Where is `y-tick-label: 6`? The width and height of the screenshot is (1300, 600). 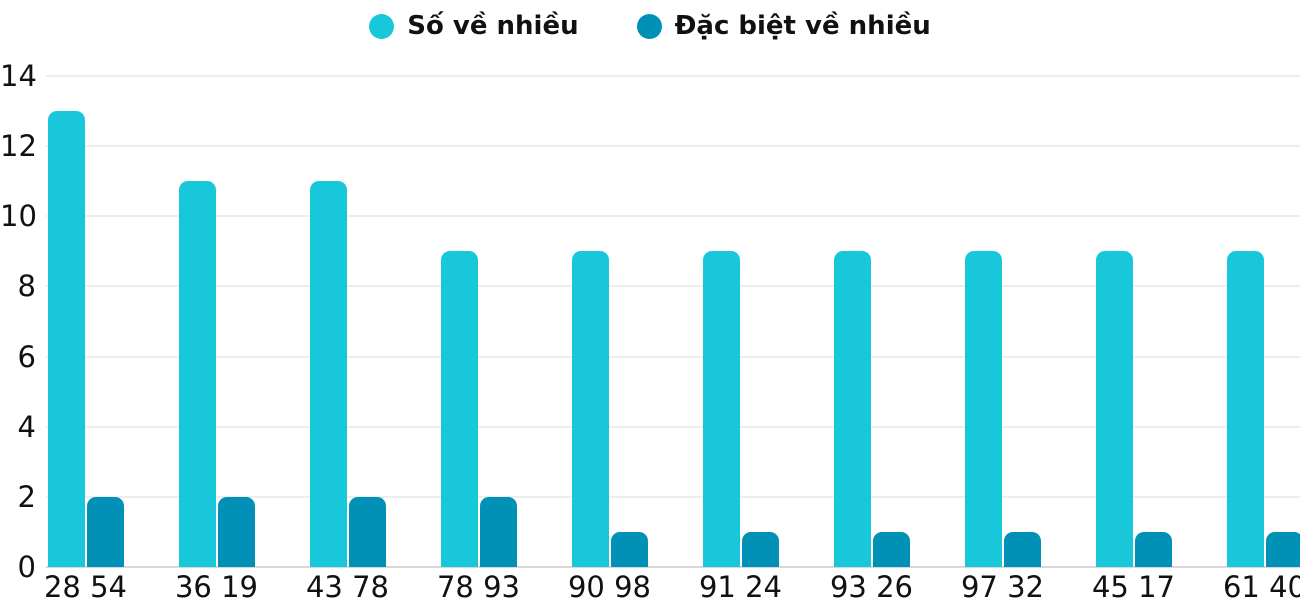
y-tick-label: 6 is located at coordinates (26, 356).